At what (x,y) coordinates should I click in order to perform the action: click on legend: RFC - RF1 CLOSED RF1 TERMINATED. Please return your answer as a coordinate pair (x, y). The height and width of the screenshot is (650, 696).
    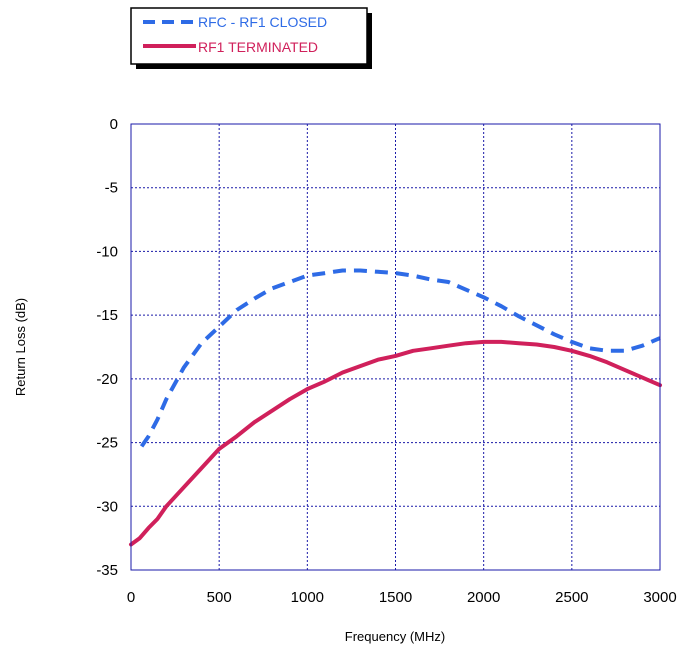
    Looking at the image, I should click on (251, 38).